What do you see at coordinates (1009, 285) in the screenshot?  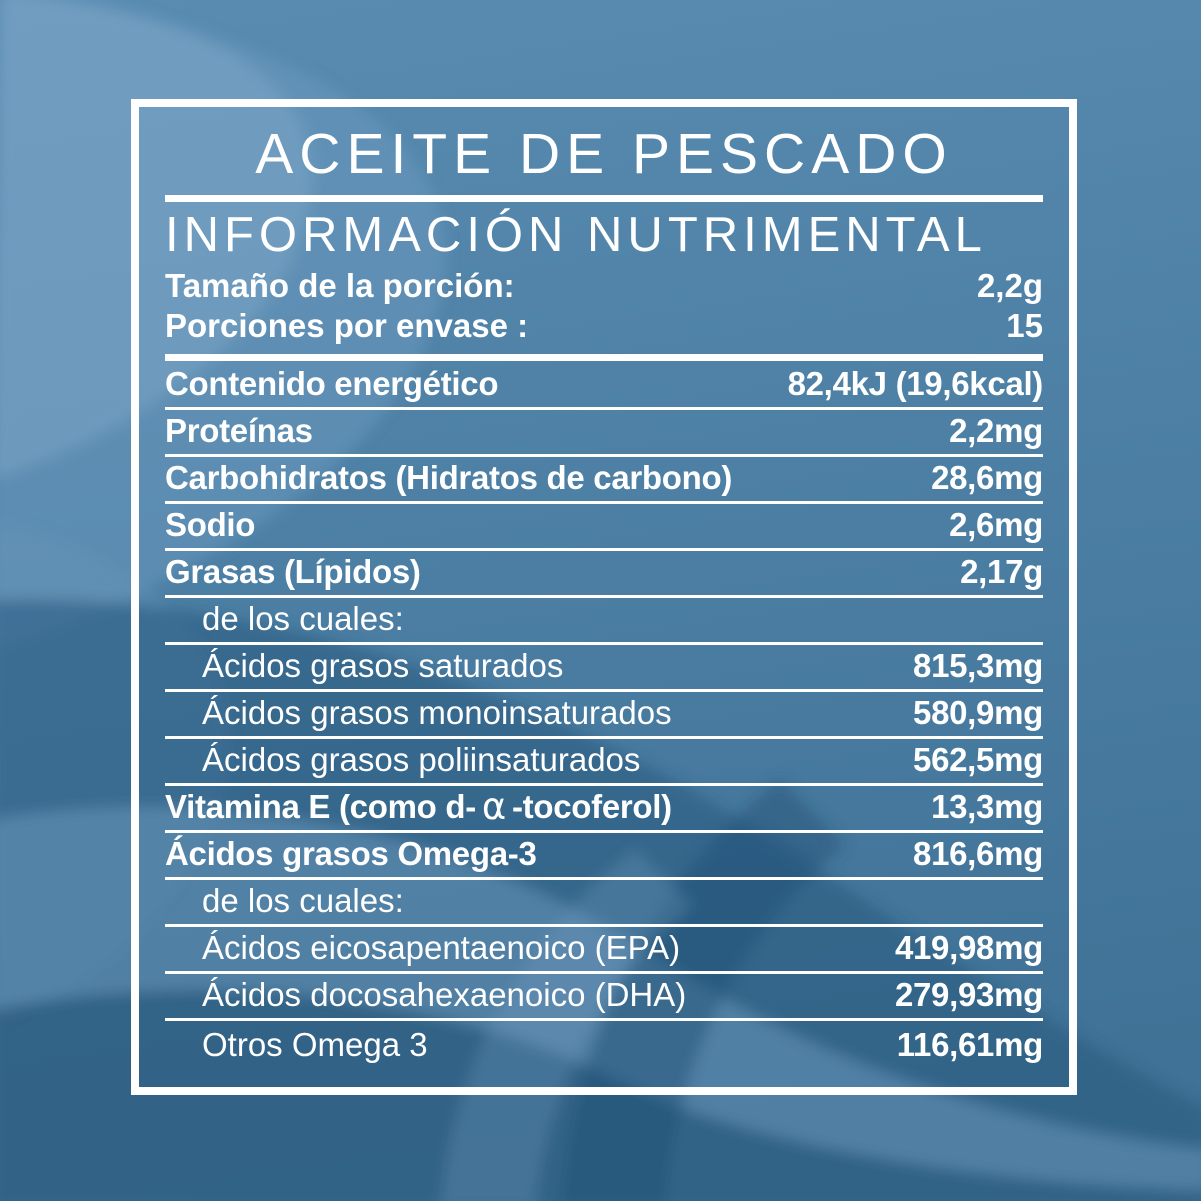 I see `serving-size-value: 2,2g` at bounding box center [1009, 285].